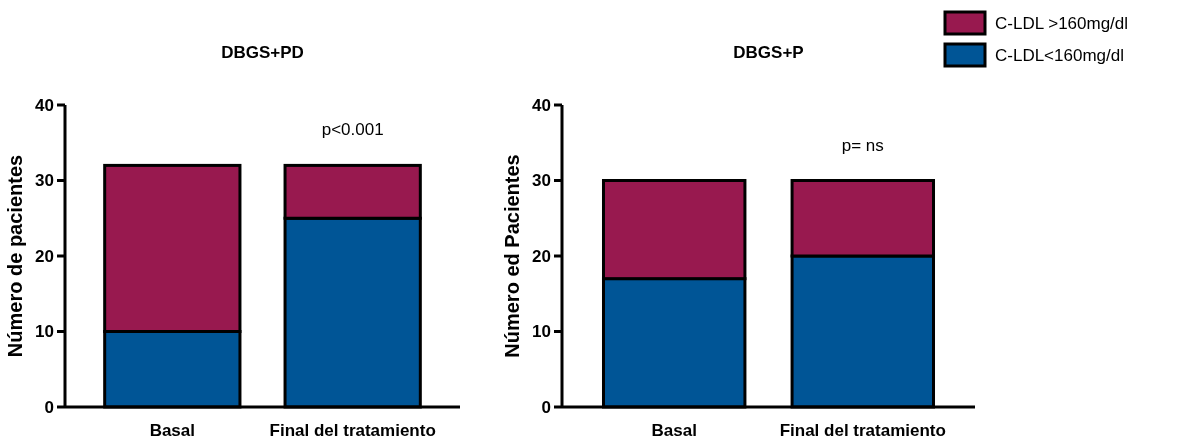  What do you see at coordinates (1062, 23) in the screenshot?
I see `legend-label: C-LDL >160mg/dl` at bounding box center [1062, 23].